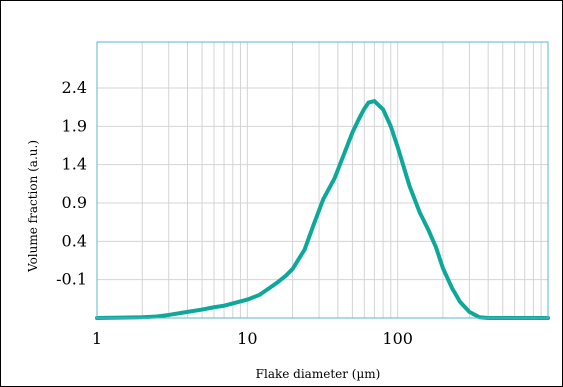  What do you see at coordinates (74, 164) in the screenshot?
I see `y-tick-label: 1.4` at bounding box center [74, 164].